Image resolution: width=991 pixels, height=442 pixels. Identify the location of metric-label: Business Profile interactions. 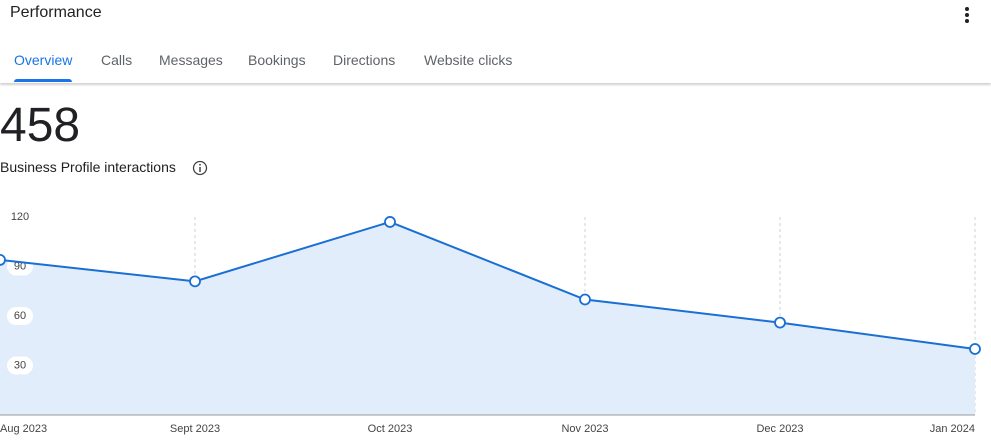
(88, 167).